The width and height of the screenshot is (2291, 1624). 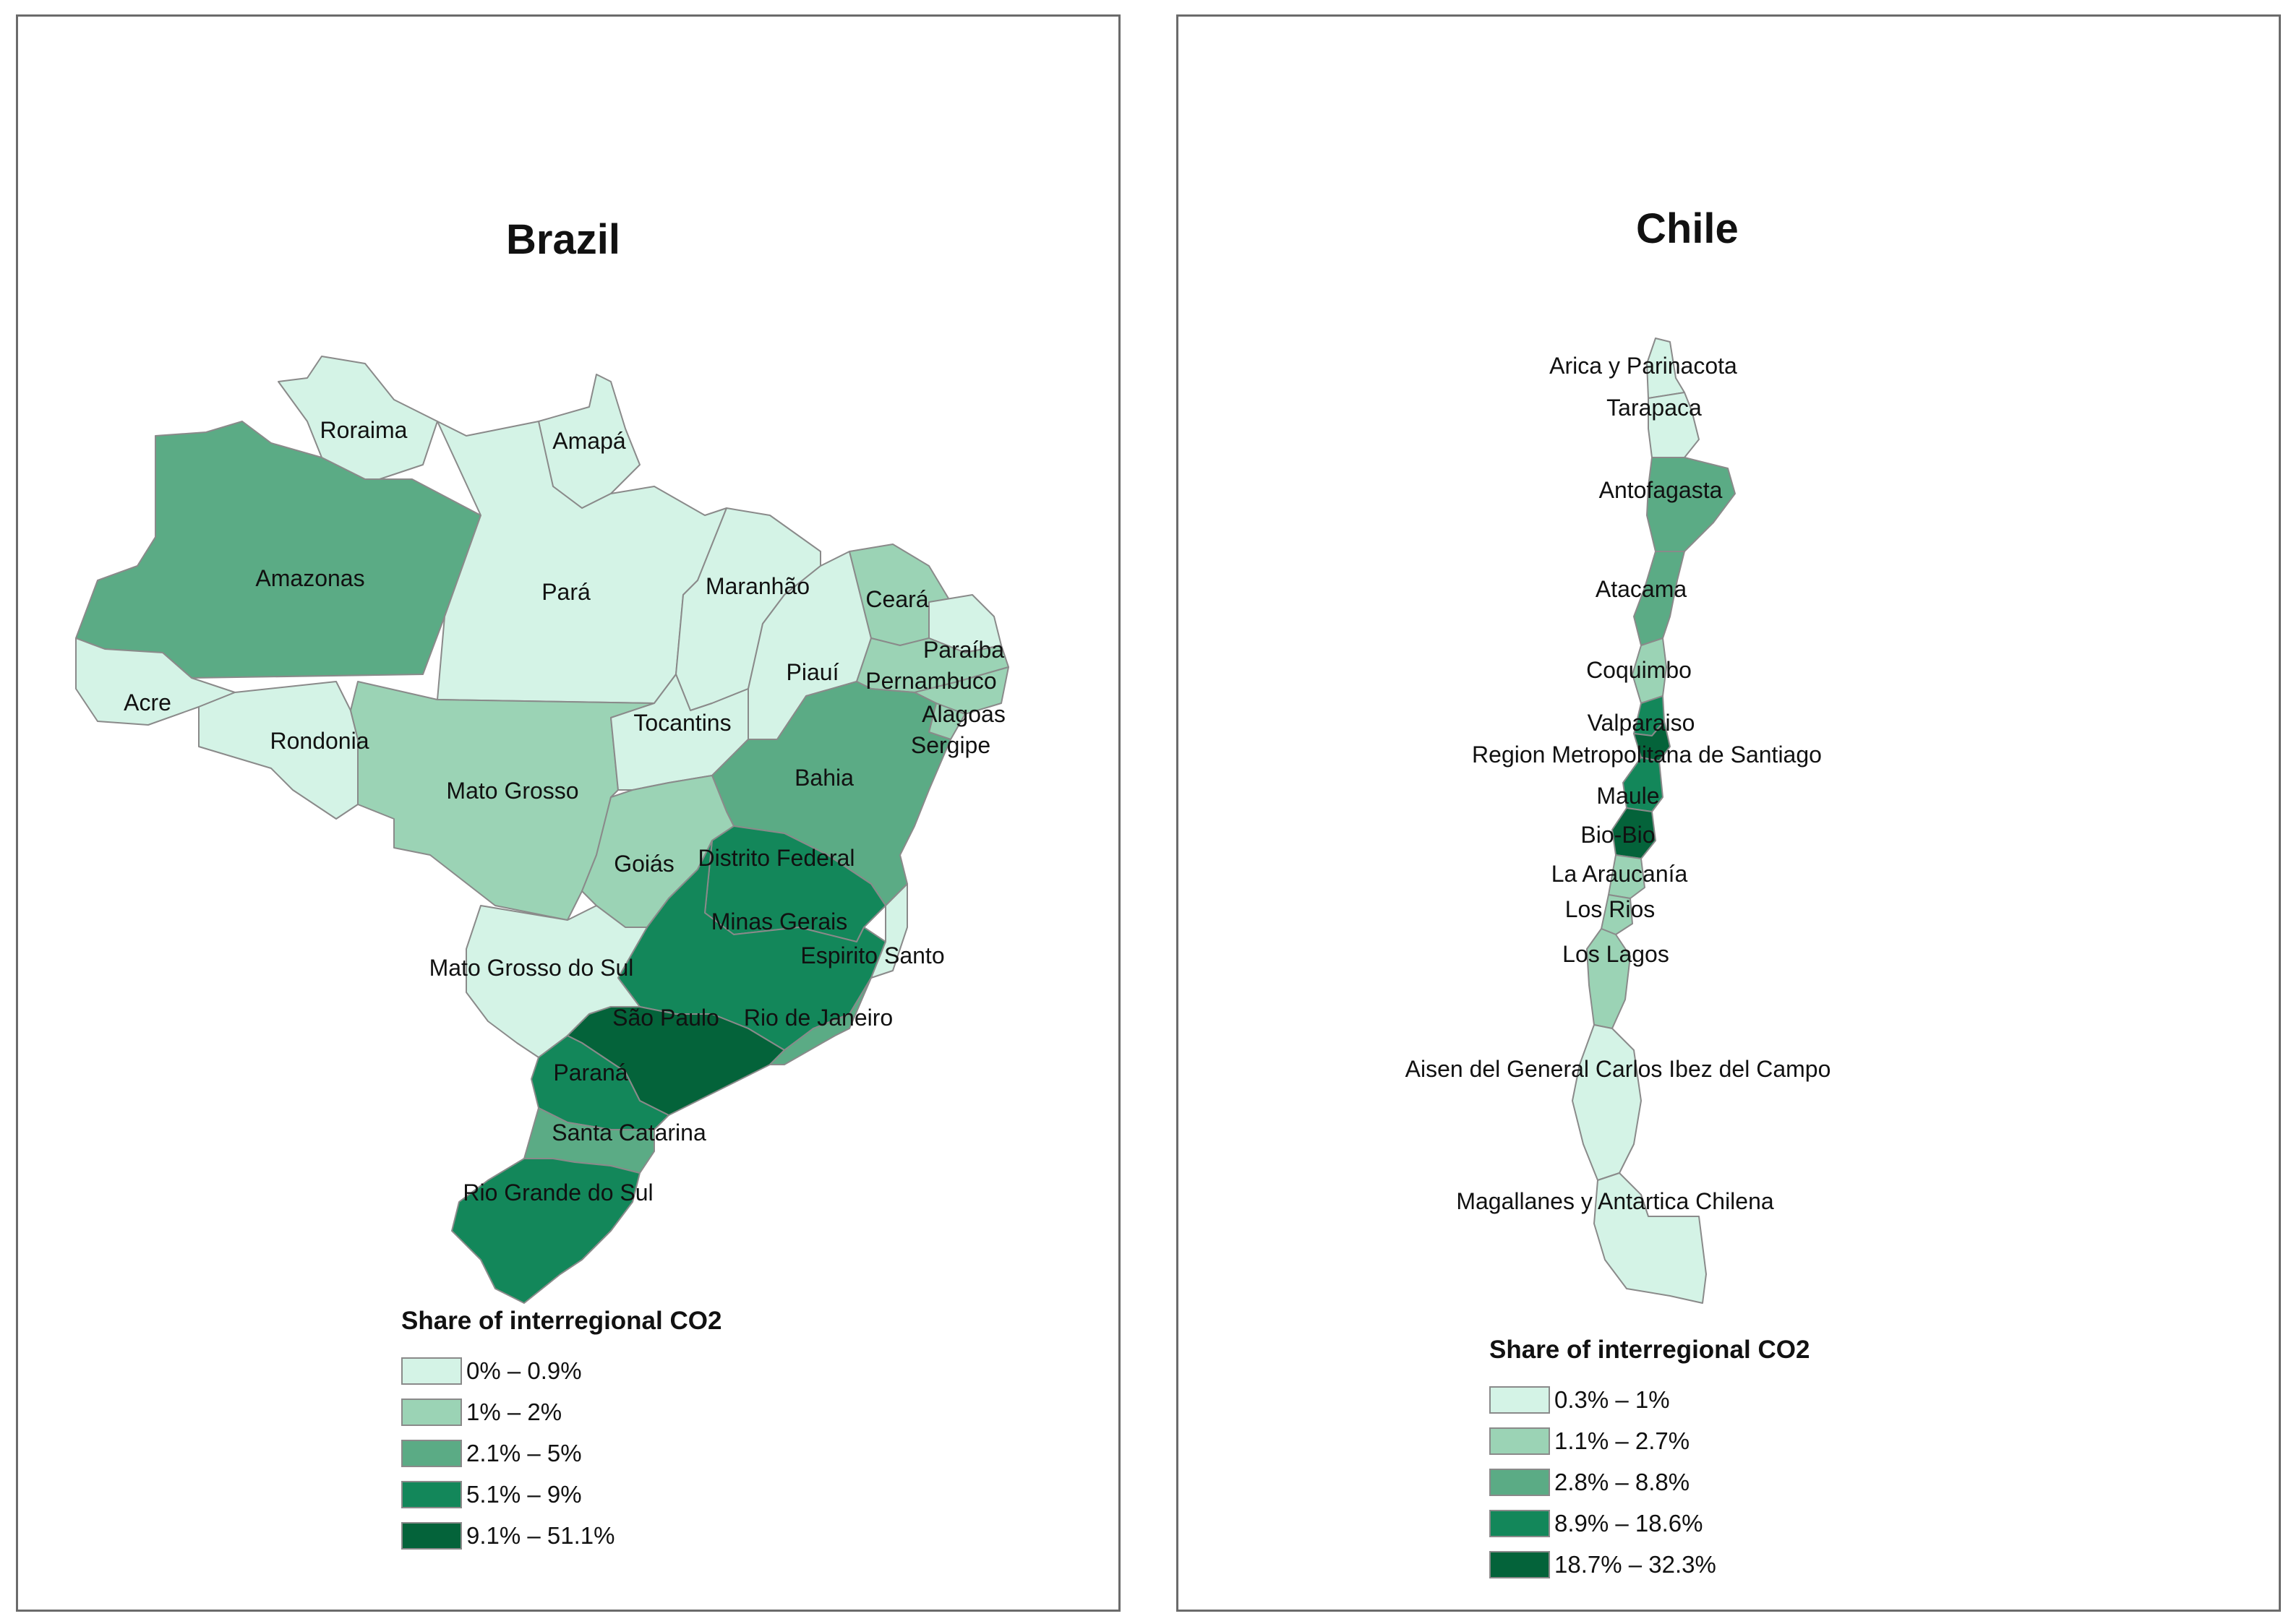 What do you see at coordinates (1617, 914) in the screenshot?
I see `region-los-rios` at bounding box center [1617, 914].